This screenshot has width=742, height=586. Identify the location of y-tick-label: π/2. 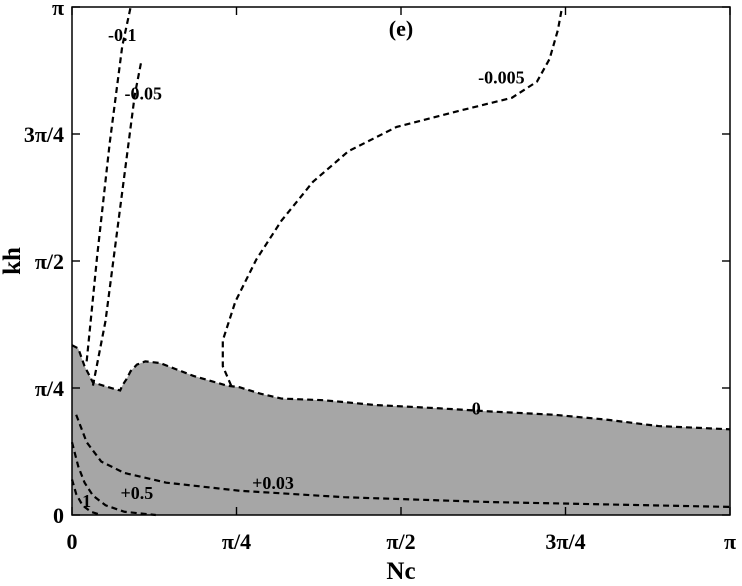
(49, 261).